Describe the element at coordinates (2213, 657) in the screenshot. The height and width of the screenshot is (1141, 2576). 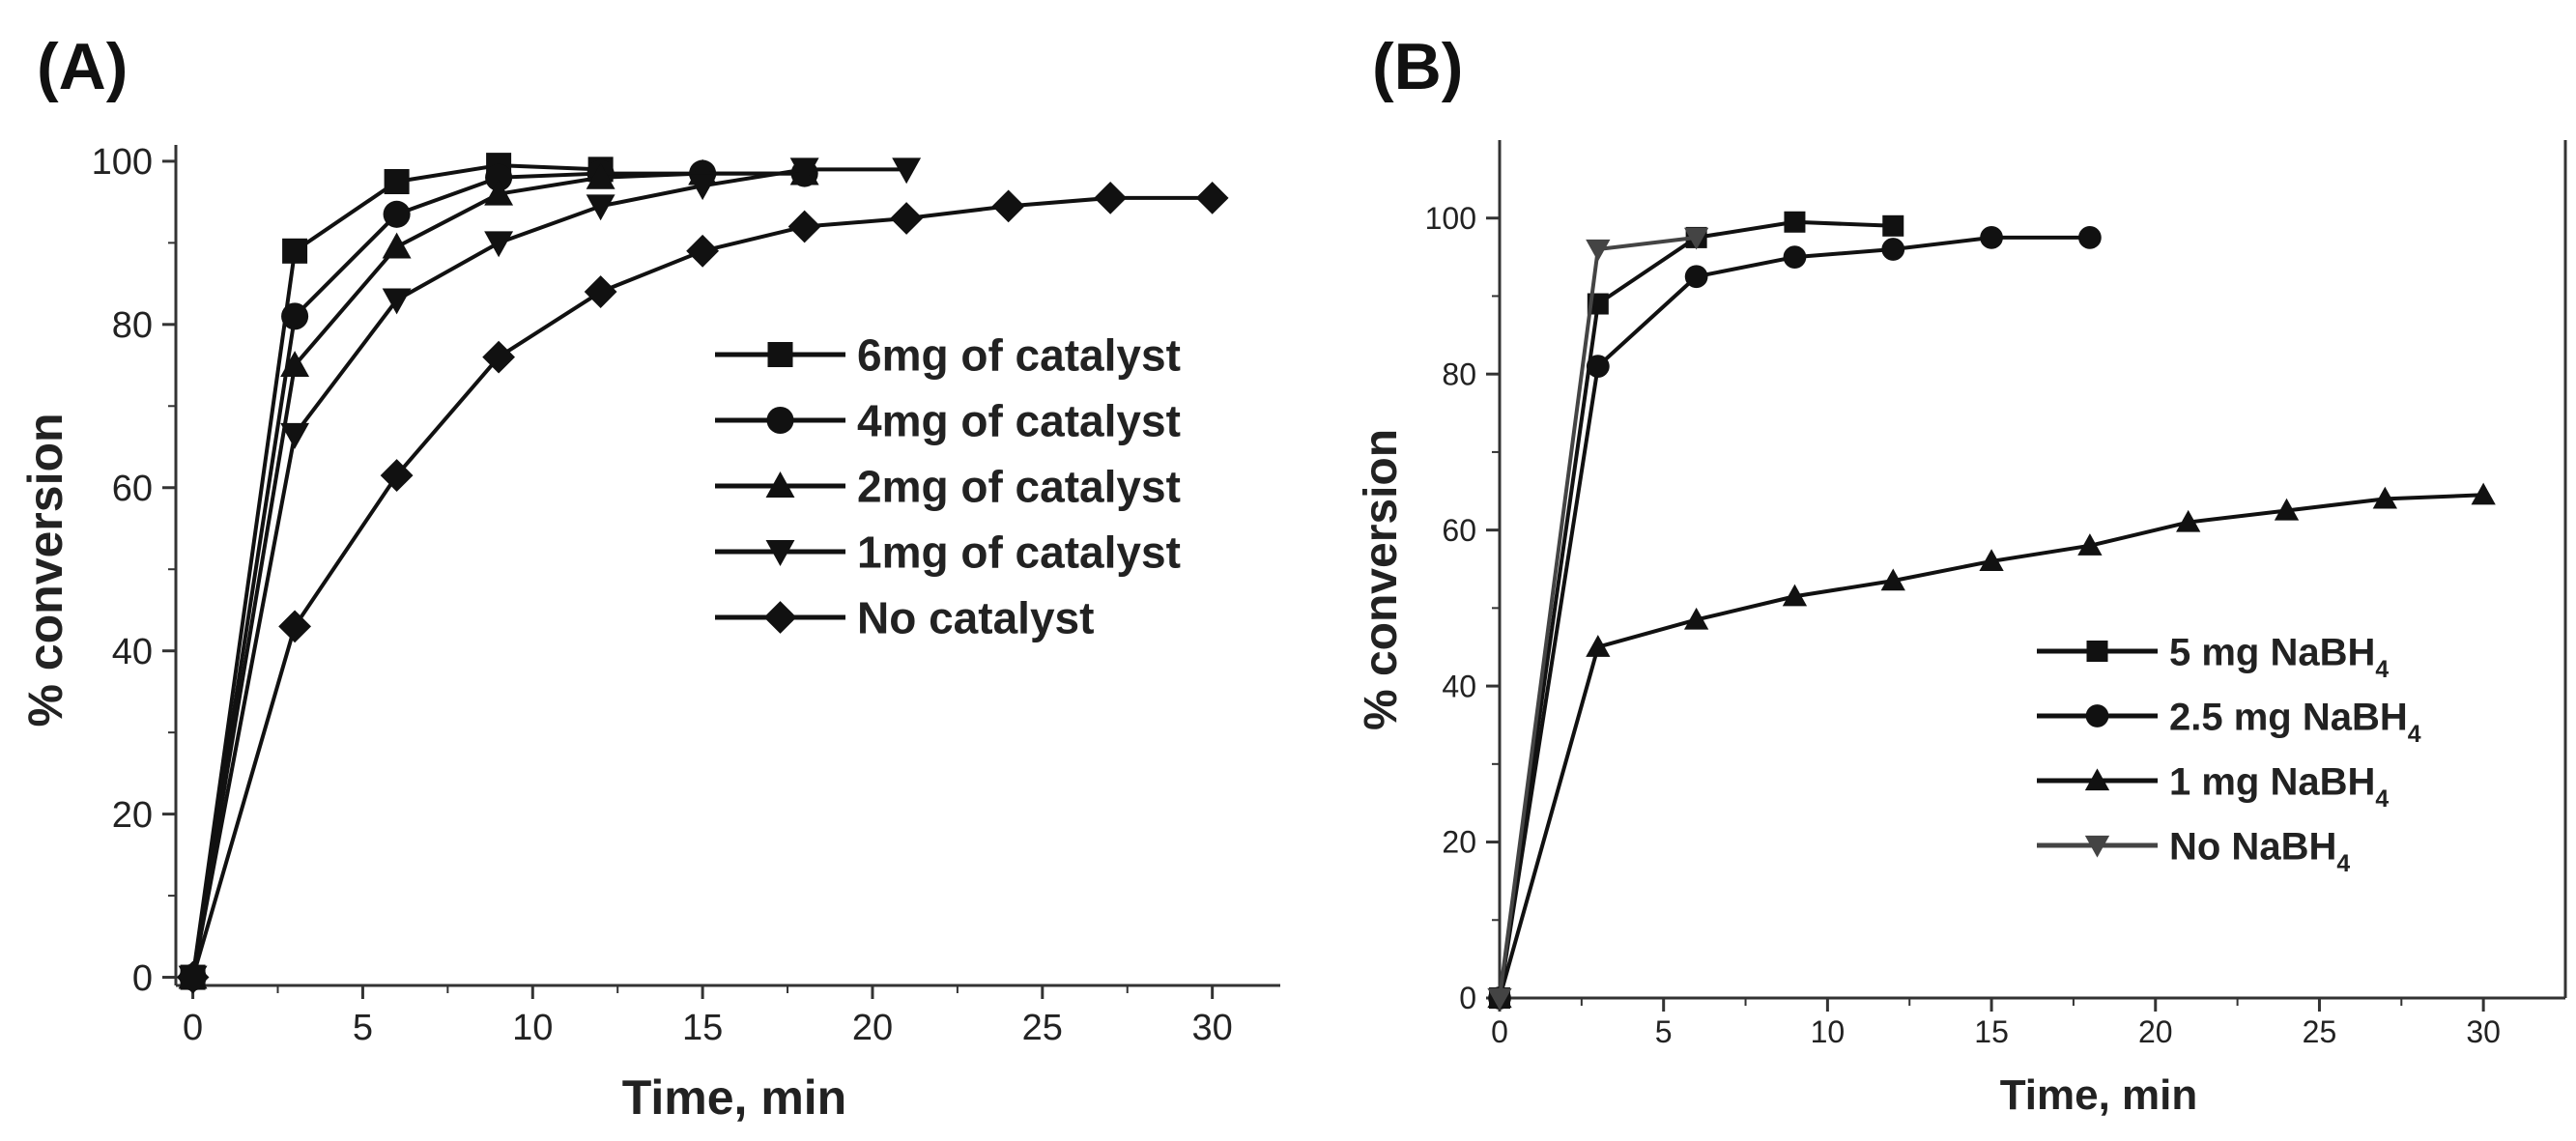
I see `legend-entry: 5 mg NaBH4` at that location.